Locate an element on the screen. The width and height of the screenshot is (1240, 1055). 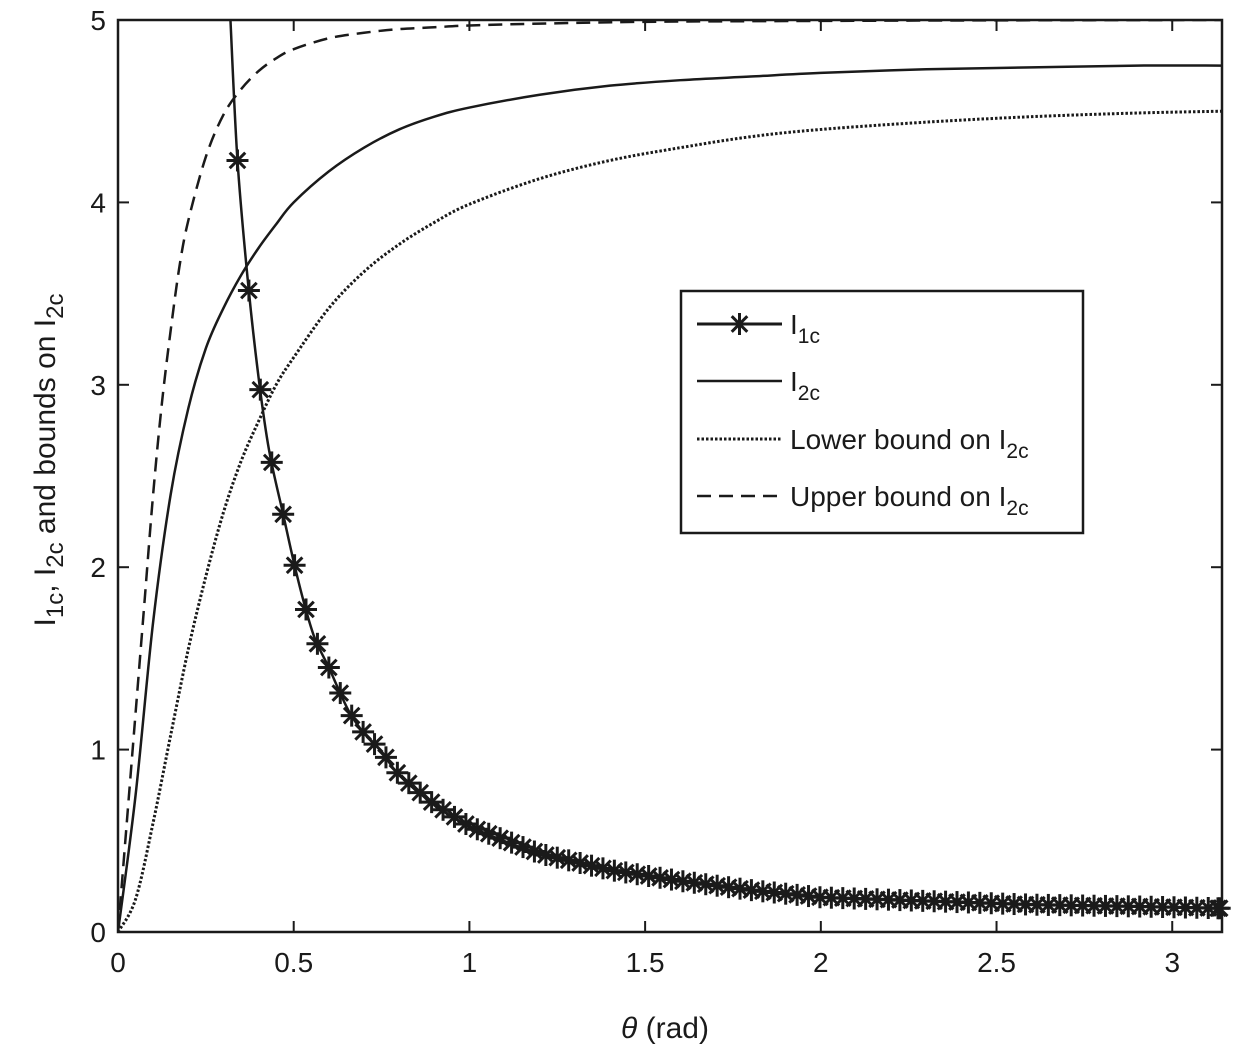
legend-upper-sub: 2c is located at coordinates (1017, 508).